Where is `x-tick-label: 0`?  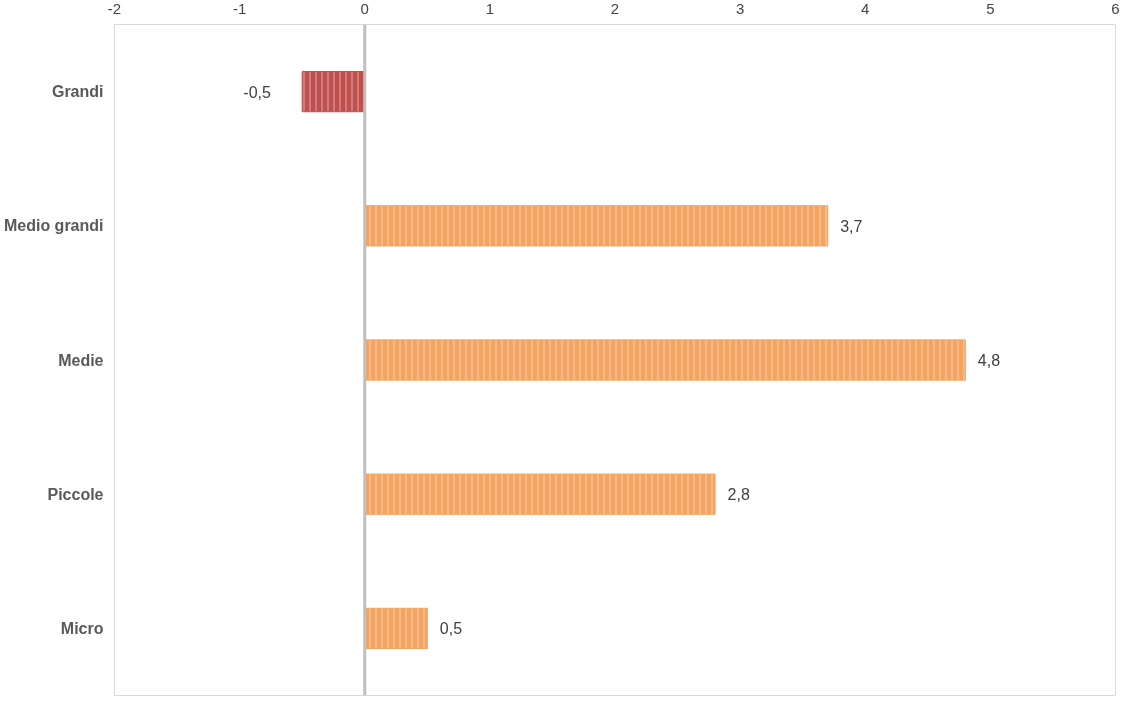 x-tick-label: 0 is located at coordinates (364, 8).